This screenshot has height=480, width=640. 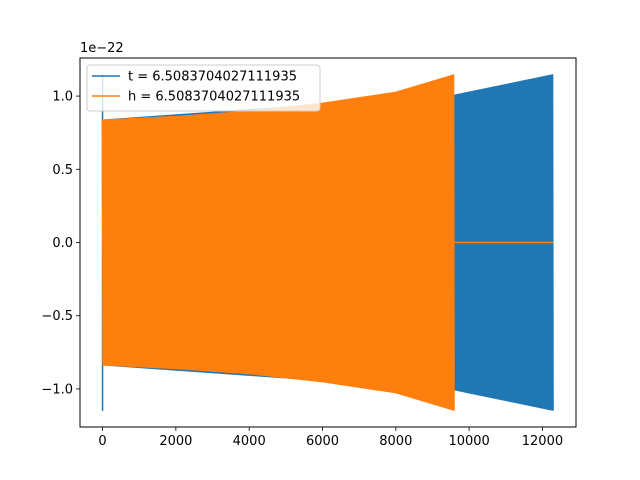 I want to click on legend-label: t = 6.5083704027111935, so click(x=212, y=77).